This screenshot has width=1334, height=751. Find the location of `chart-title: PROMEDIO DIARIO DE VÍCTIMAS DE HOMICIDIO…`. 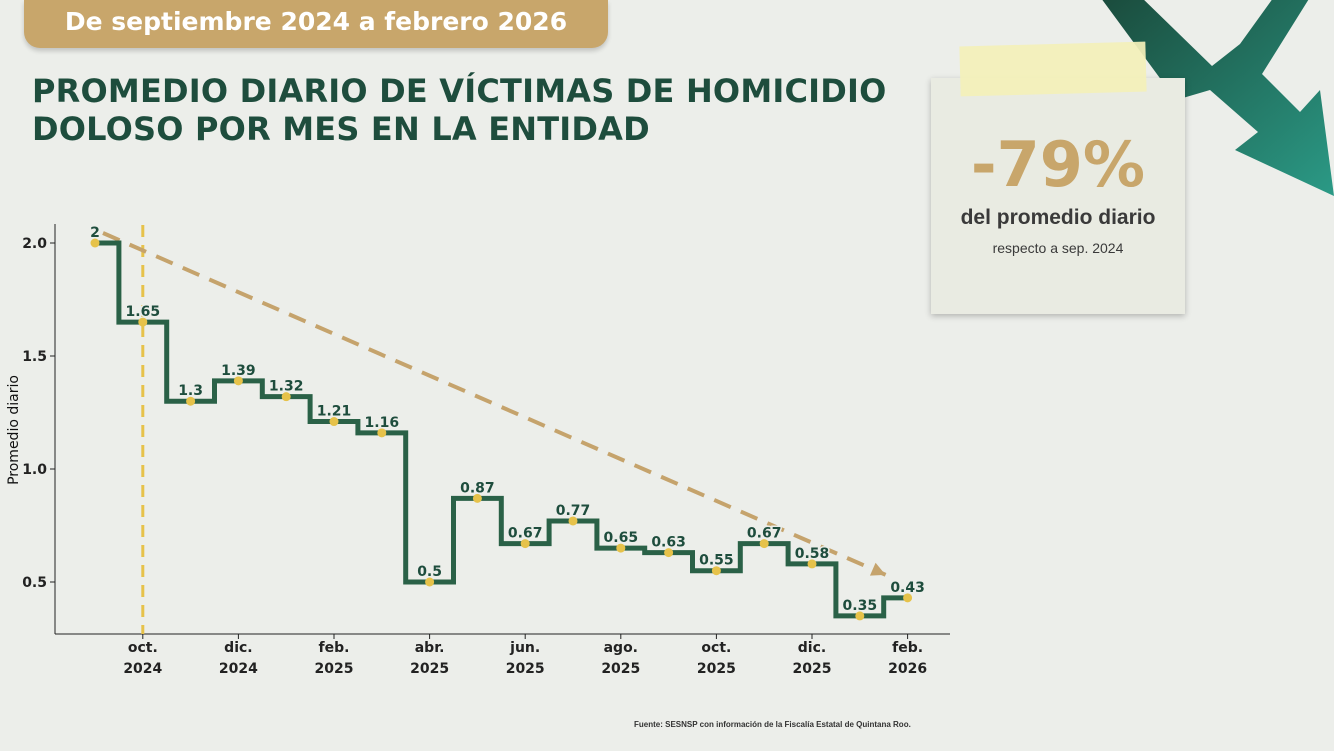

chart-title: PROMEDIO DIARIO DE VÍCTIMAS DE HOMICIDIO… is located at coordinates (472, 110).